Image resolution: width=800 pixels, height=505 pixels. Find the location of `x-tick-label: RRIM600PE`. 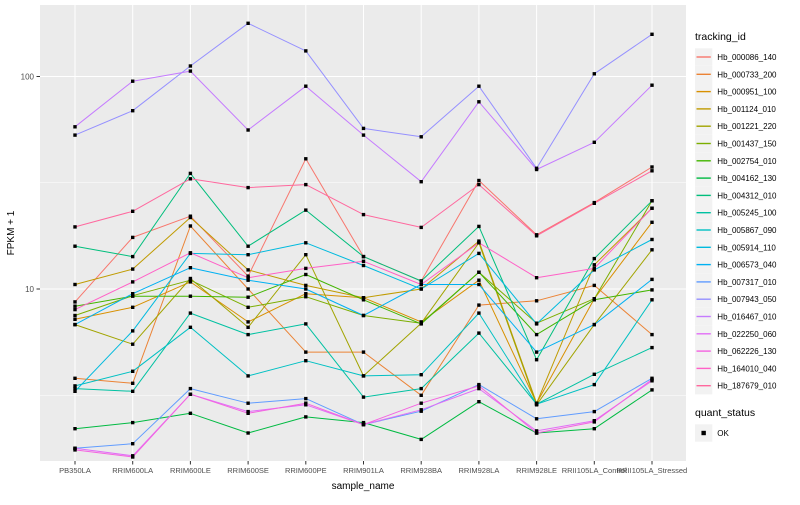

x-tick-label: RRIM600PE is located at coordinates (306, 470).